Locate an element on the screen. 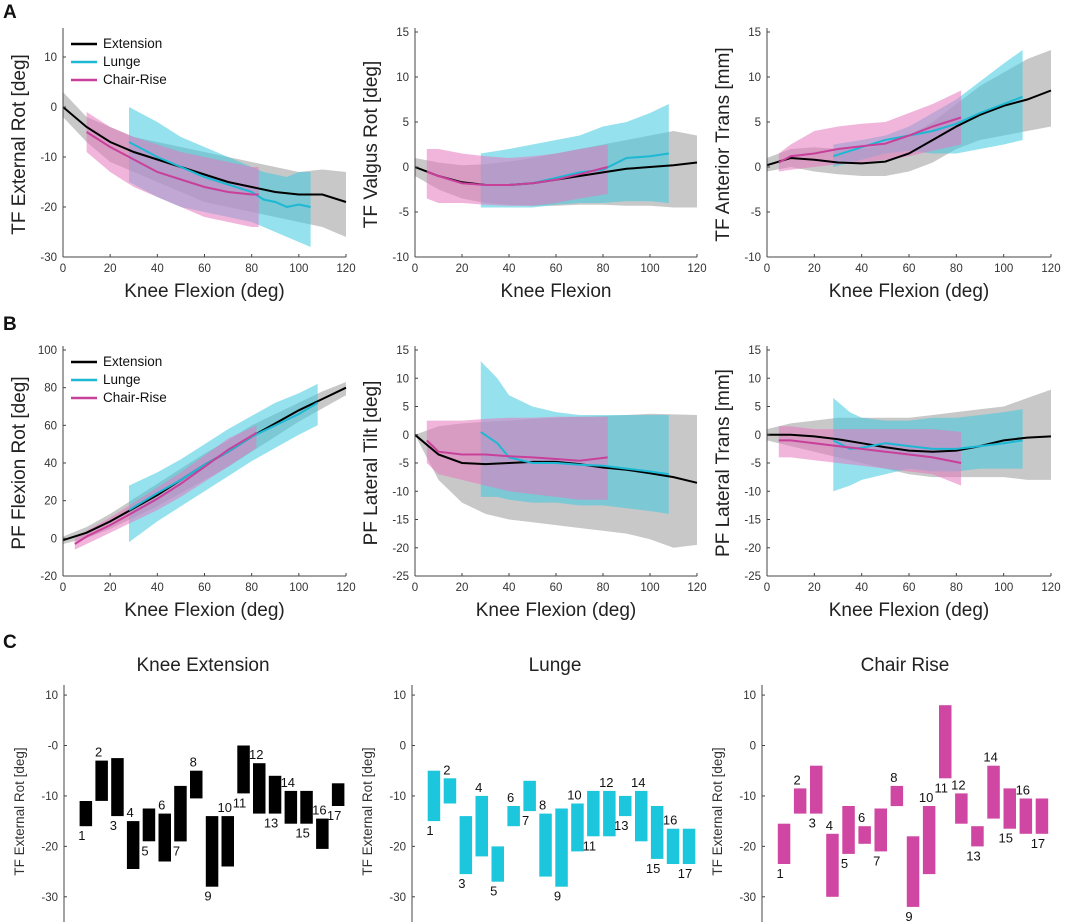  y-tick-label-C2: -30 is located at coordinates (397, 898).